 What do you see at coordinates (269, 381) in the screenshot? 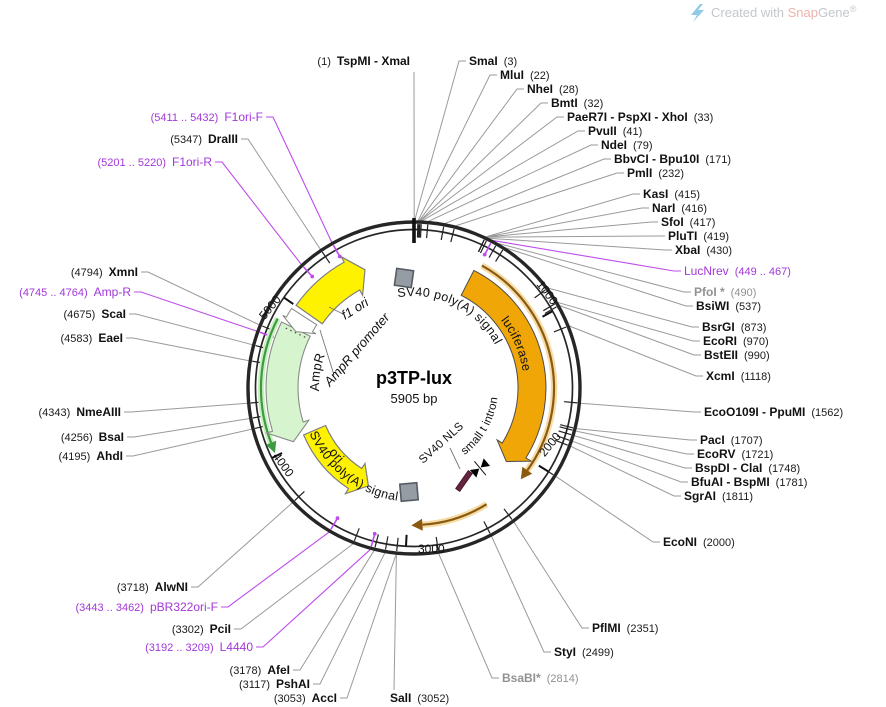
I see `gene-arc-left` at bounding box center [269, 381].